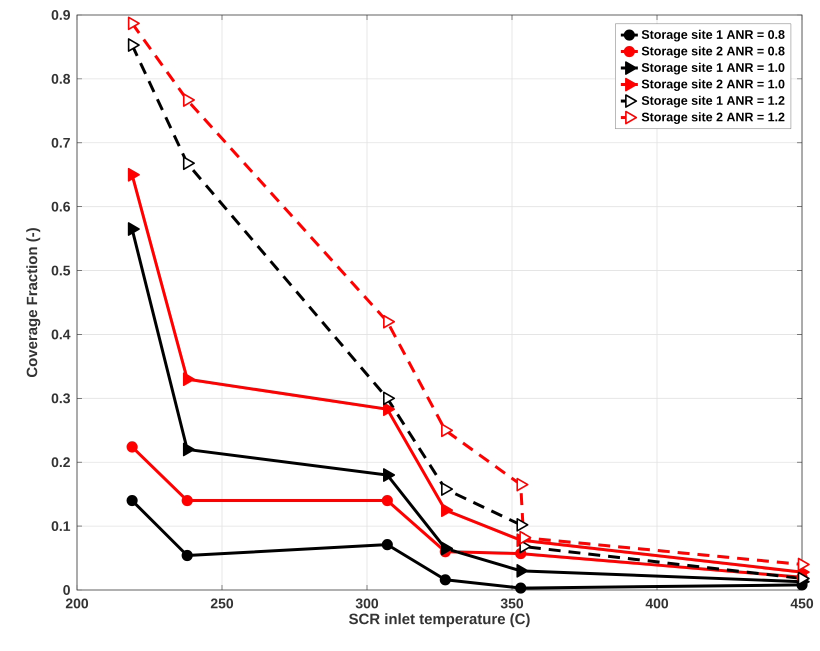 This screenshot has height=651, width=820. Describe the element at coordinates (77, 603) in the screenshot. I see `x-tick-label: 200` at that location.